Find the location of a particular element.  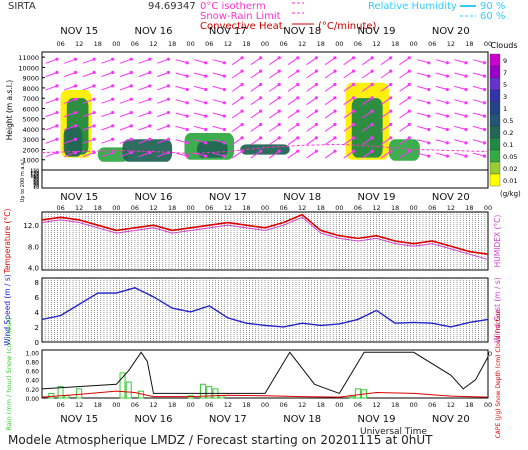

bottom-hour-label: 12 is located at coordinates (302, 405).